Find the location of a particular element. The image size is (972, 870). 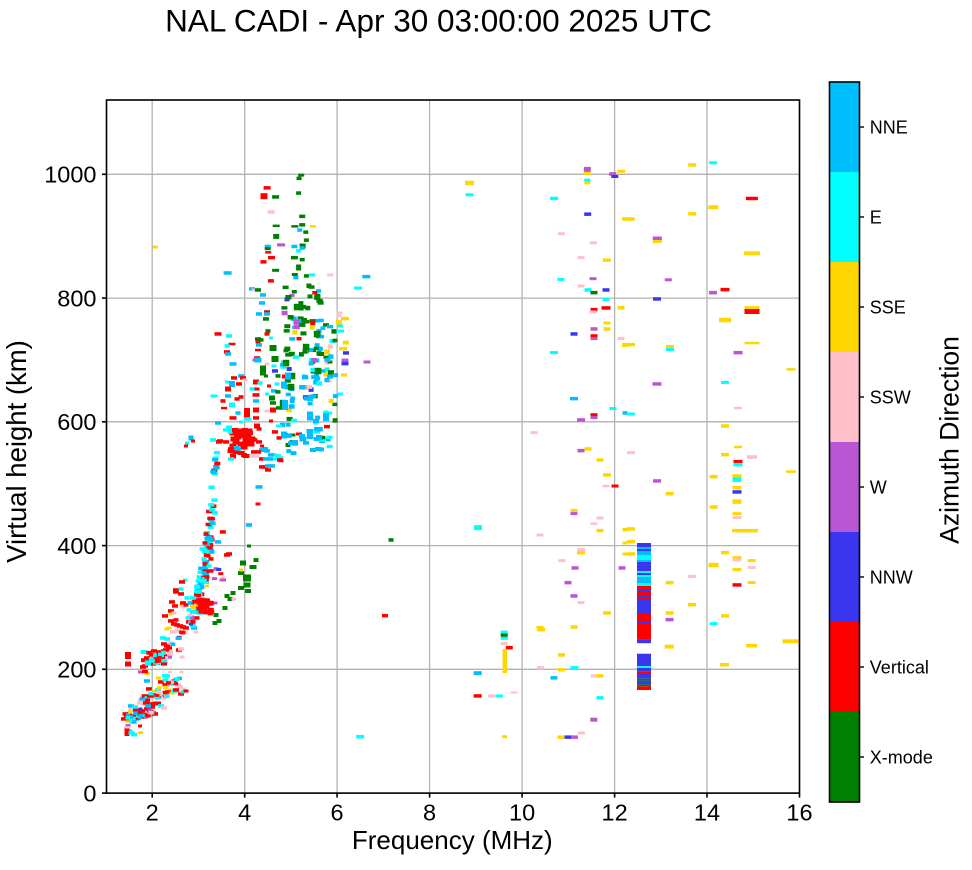

svg-text: 800 is located at coordinates (76, 298).